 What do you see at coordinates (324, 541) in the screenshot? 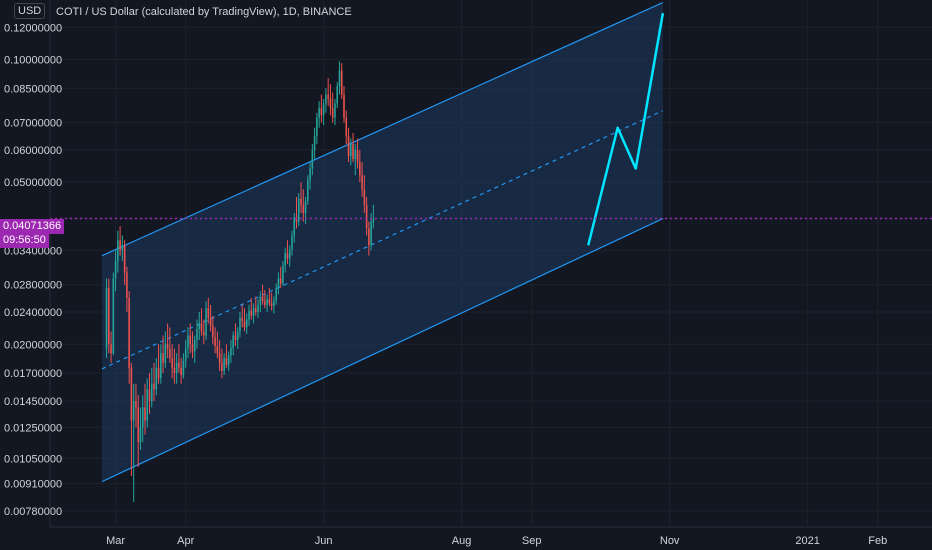
I see `time-axis-tick: Jun` at bounding box center [324, 541].